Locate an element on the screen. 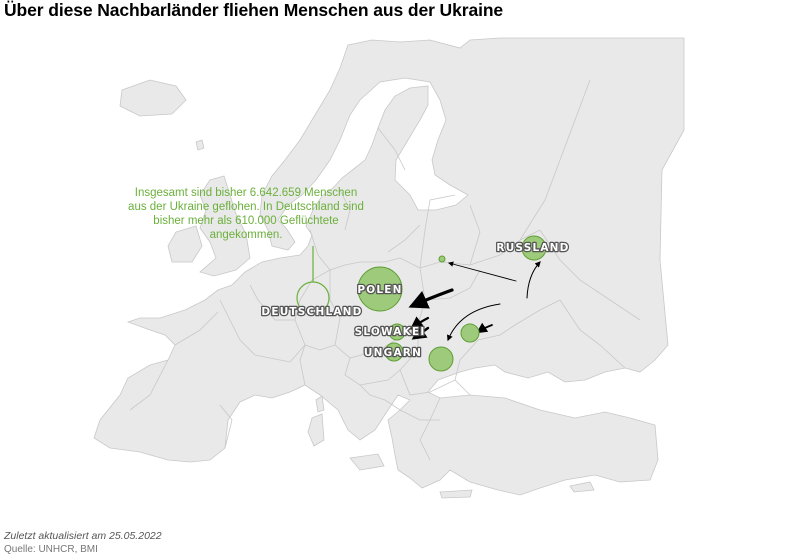  annotation-line-3: bisher mehr als 610.000 Geflüchtete is located at coordinates (245, 221).